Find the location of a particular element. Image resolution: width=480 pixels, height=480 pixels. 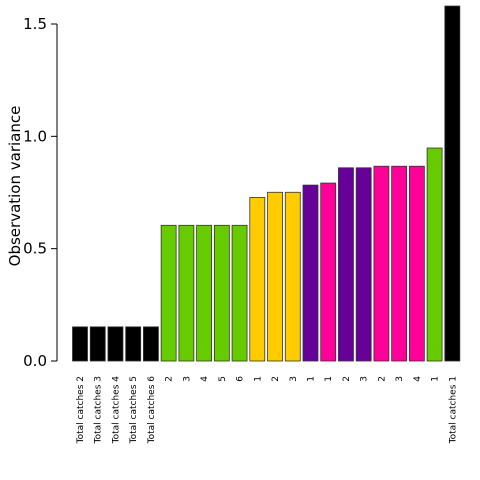

x-tick-label: Total catches 1 is located at coordinates (453, 410).